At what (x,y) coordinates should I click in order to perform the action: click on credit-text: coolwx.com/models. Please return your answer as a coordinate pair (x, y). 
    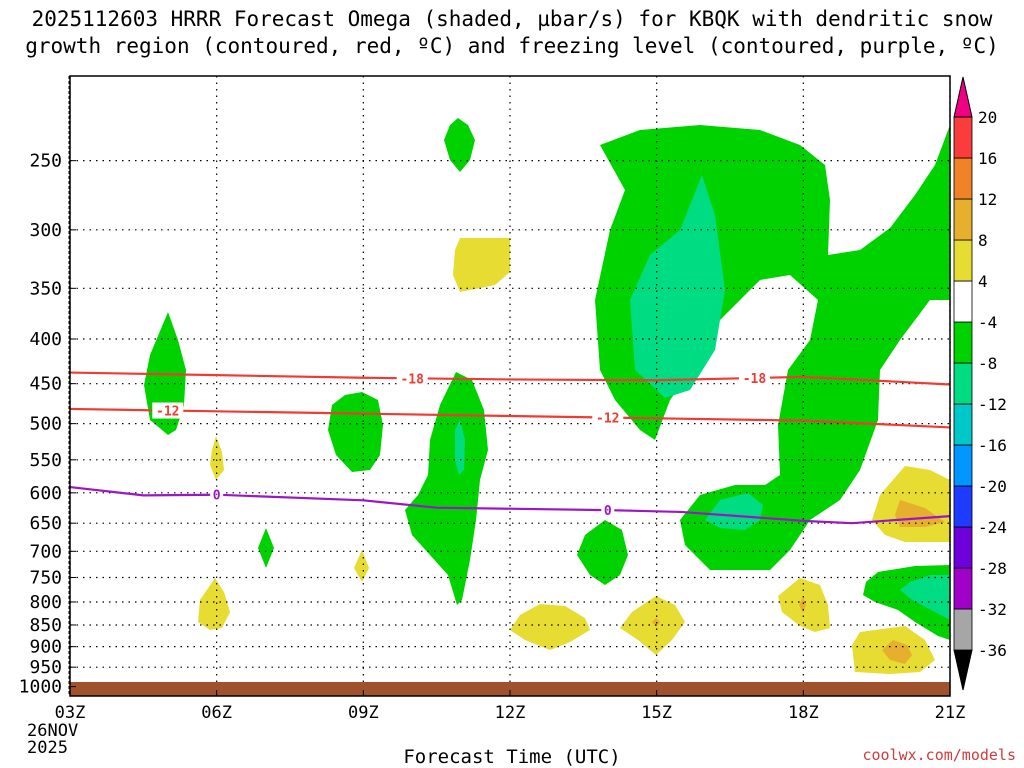
    Looking at the image, I should click on (939, 755).